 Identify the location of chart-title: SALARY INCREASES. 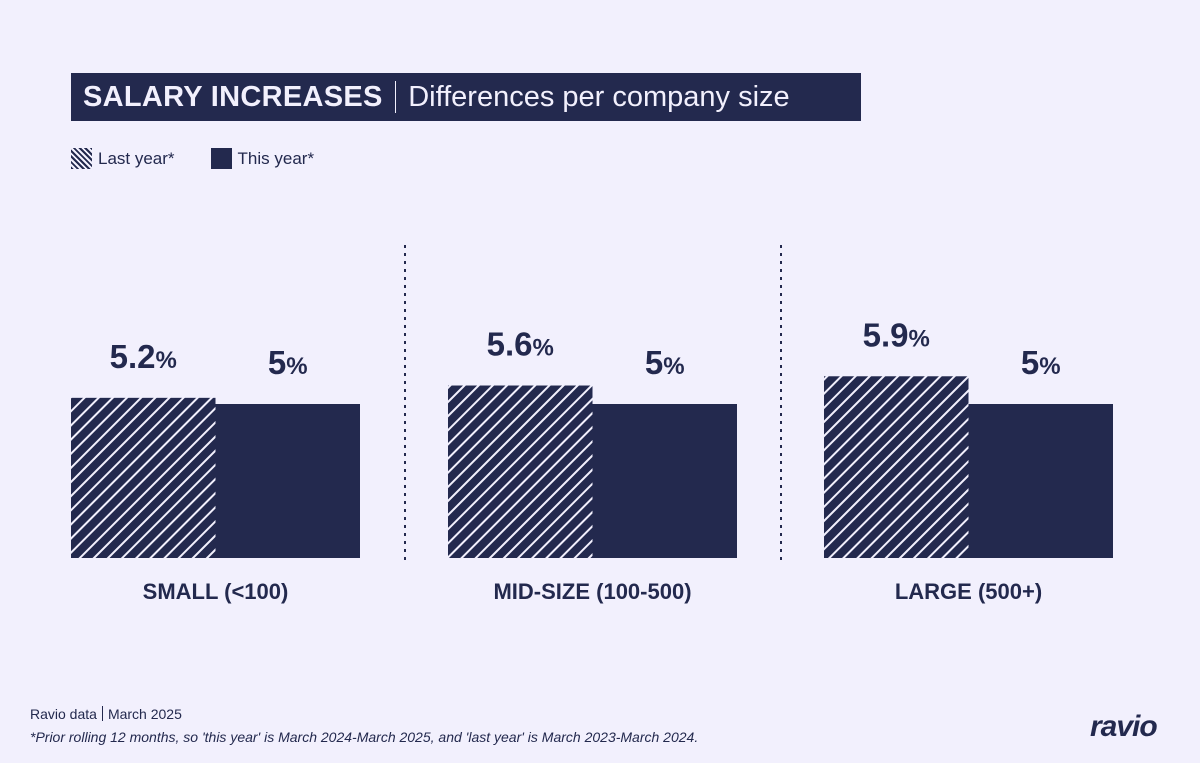
(233, 96).